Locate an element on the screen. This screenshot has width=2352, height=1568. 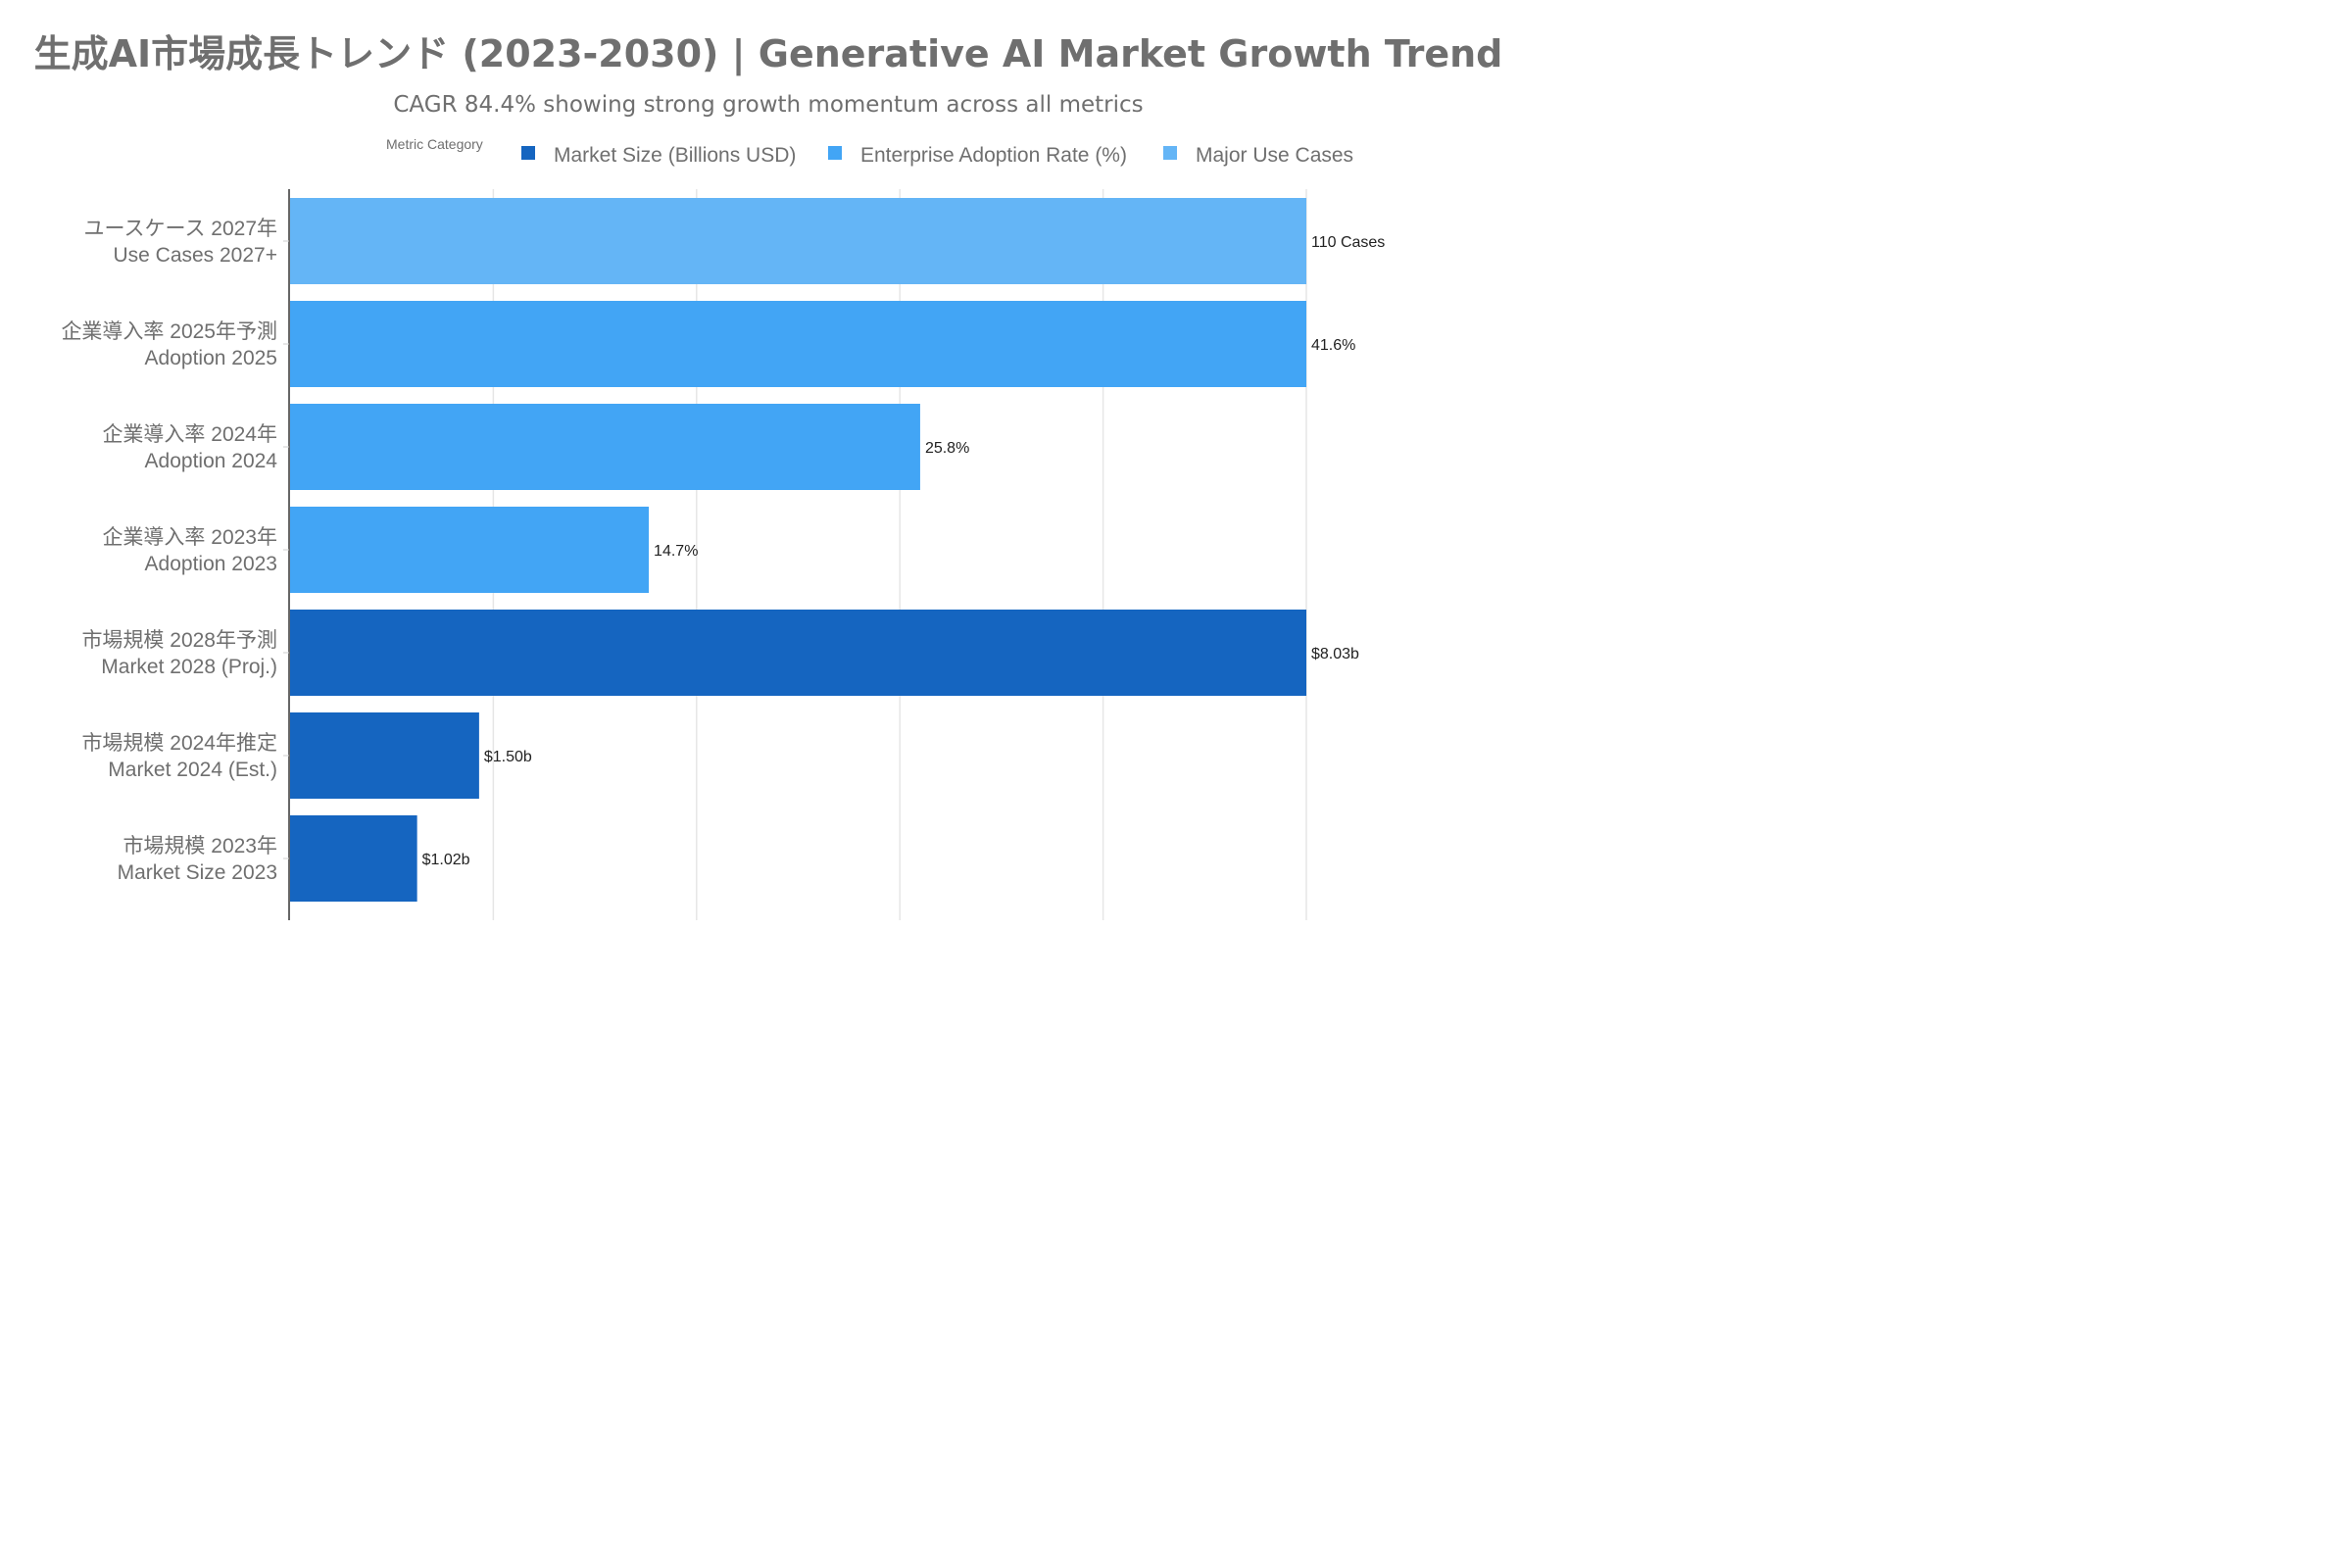
bar-data-label: 25.8% is located at coordinates (947, 448).